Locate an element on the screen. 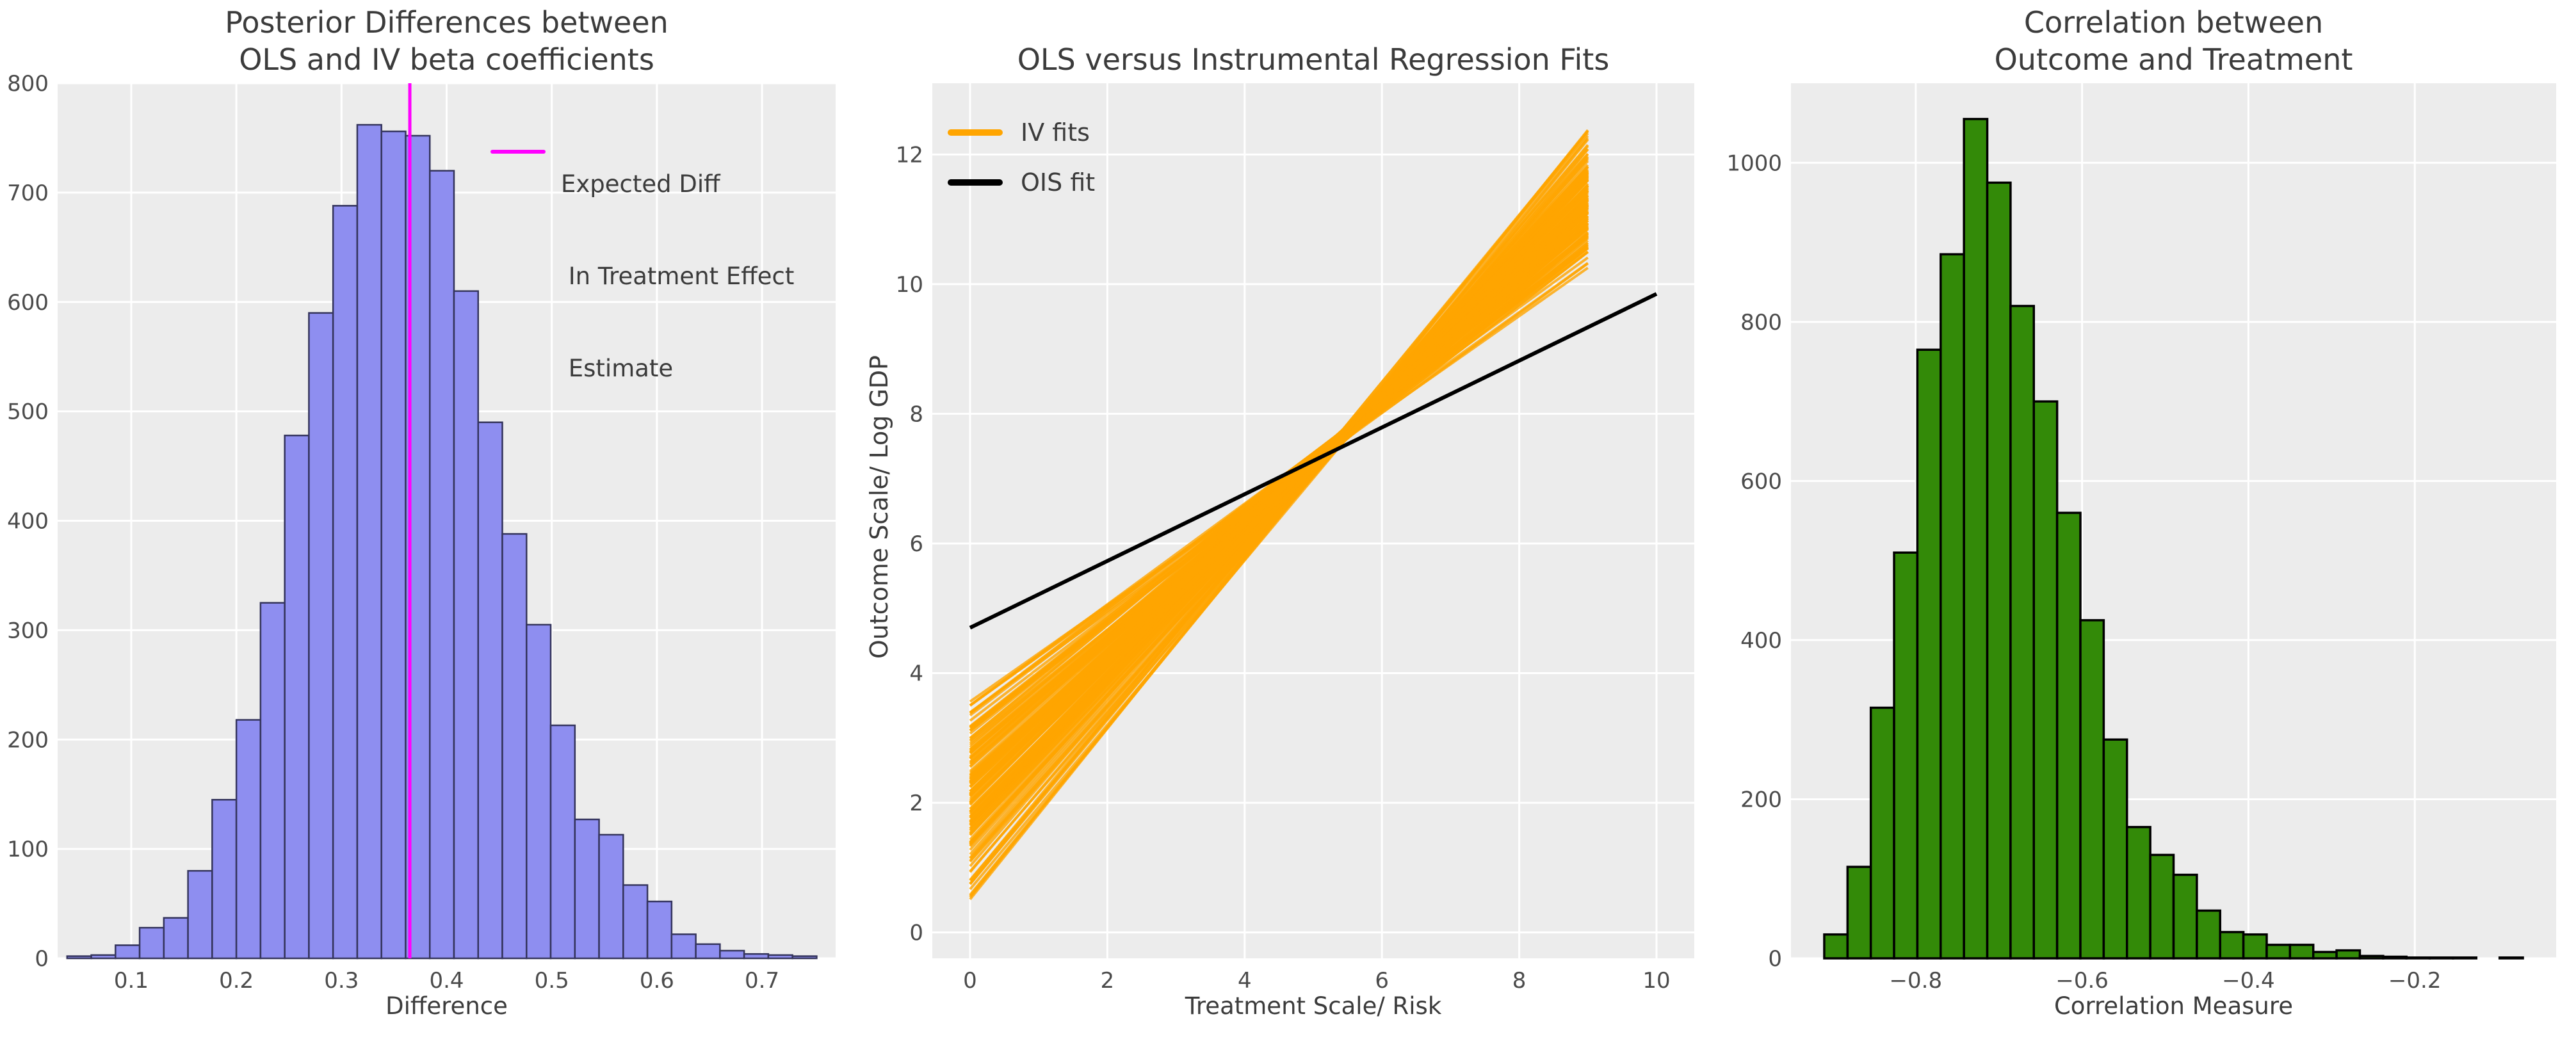 This screenshot has width=2576, height=1039. x-tick-label: 0.6 is located at coordinates (657, 981).